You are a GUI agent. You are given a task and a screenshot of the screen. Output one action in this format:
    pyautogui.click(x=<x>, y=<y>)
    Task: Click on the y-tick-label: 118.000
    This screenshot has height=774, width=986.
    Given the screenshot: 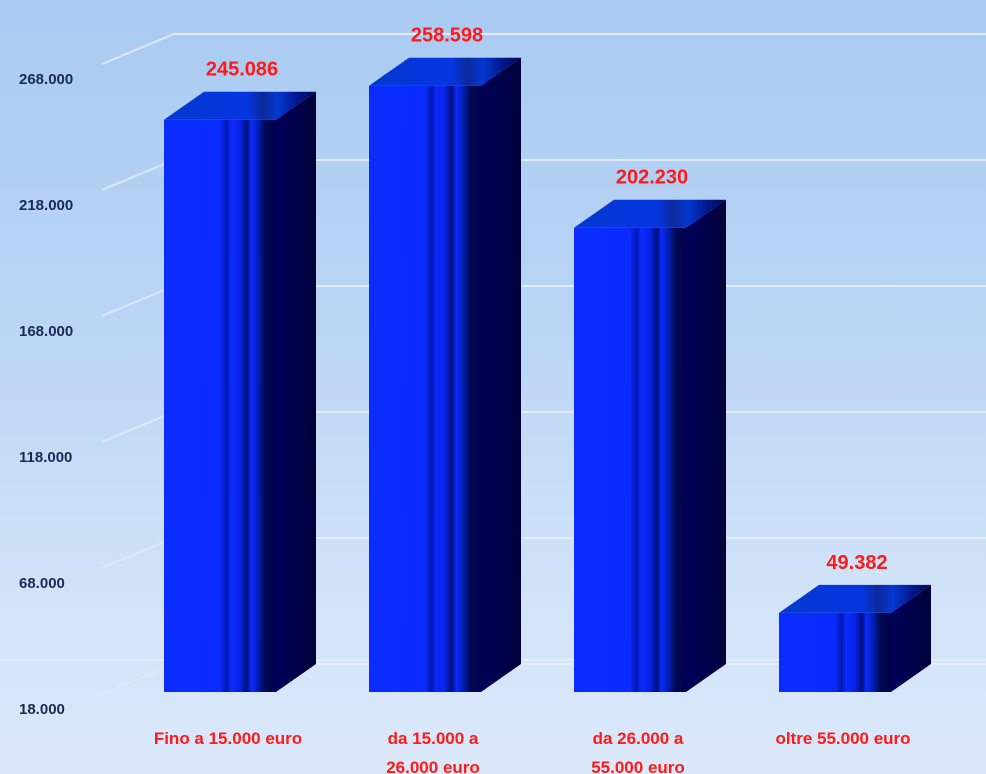 What is the action you would take?
    pyautogui.click(x=45, y=457)
    